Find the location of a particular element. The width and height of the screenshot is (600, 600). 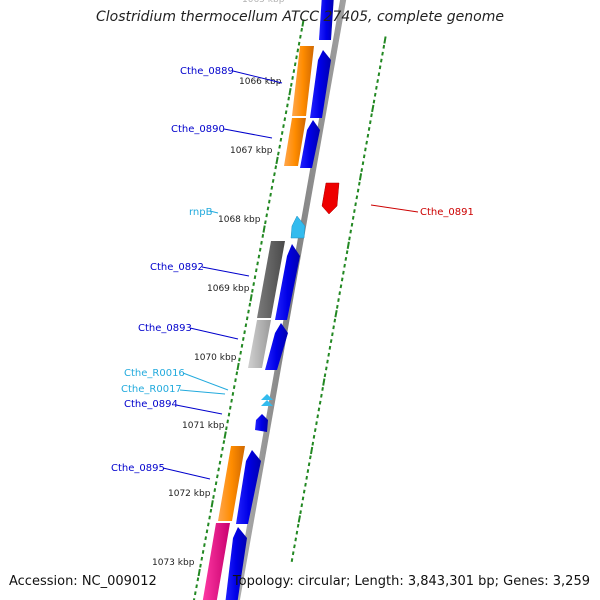

gene-label-cthe-0890: Cthe_0890 is located at coordinates (198, 129).